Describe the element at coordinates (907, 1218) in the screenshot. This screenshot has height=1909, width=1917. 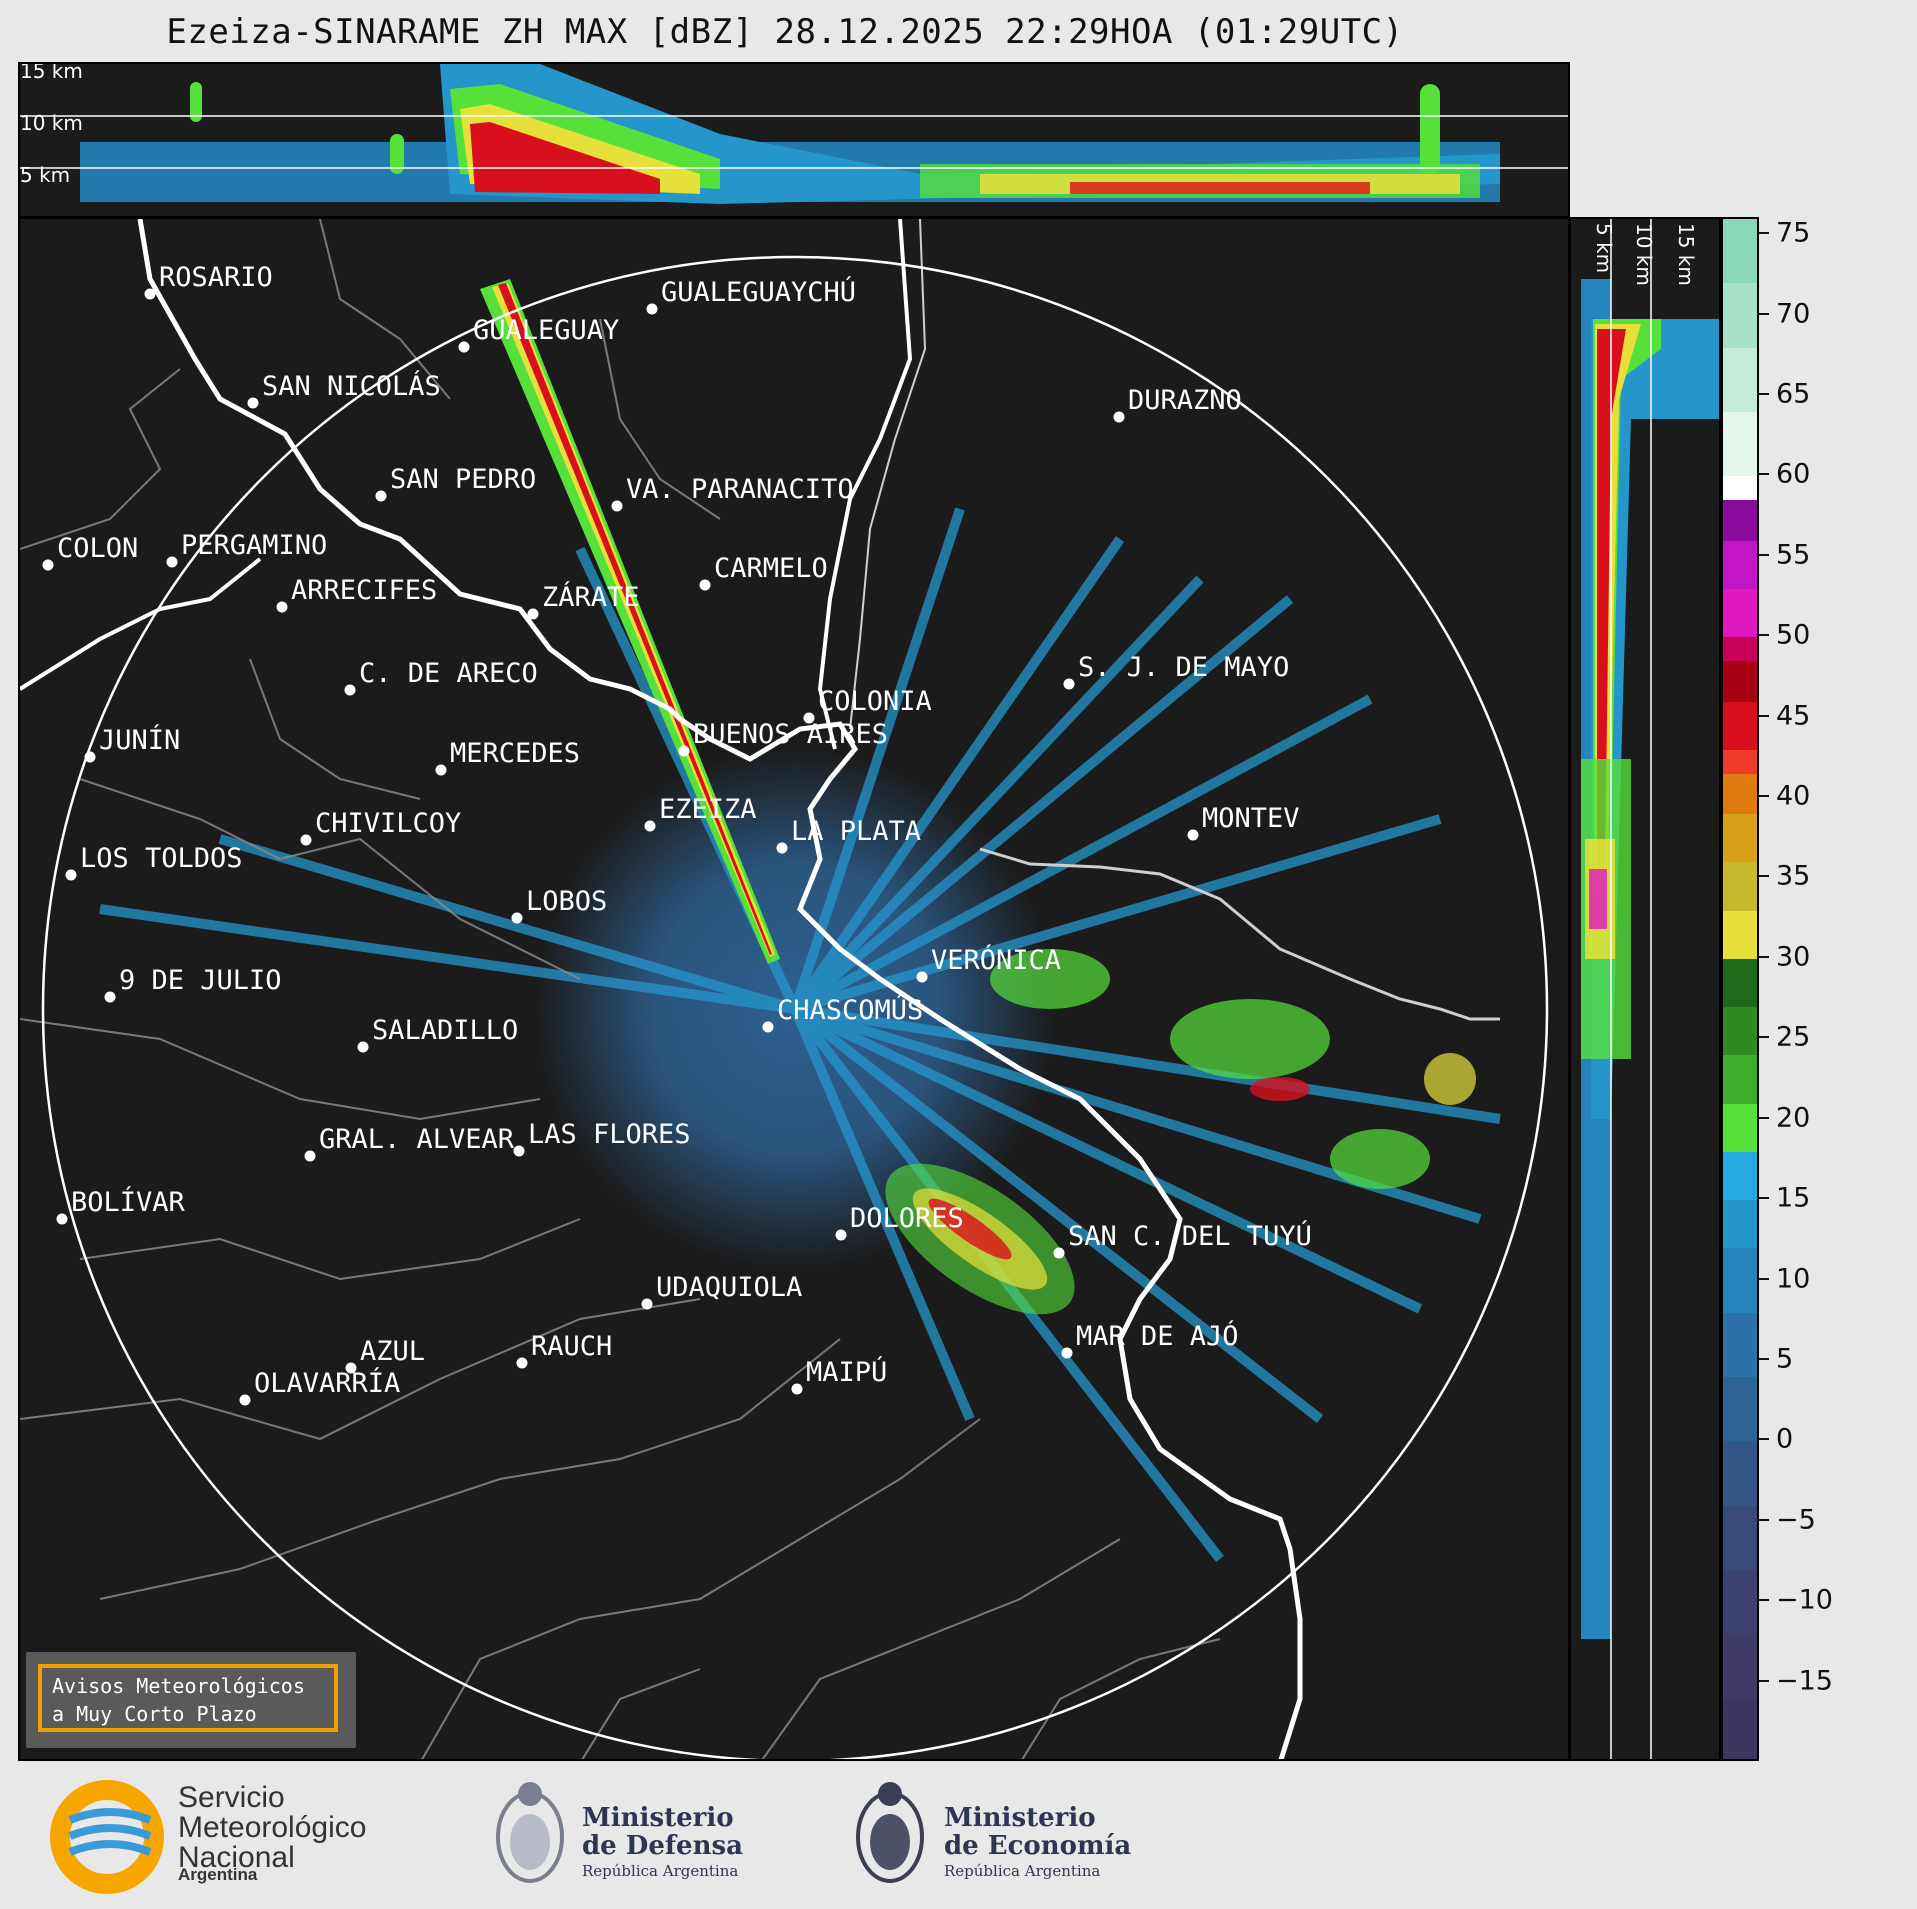
I see `city-label: DOLORES` at that location.